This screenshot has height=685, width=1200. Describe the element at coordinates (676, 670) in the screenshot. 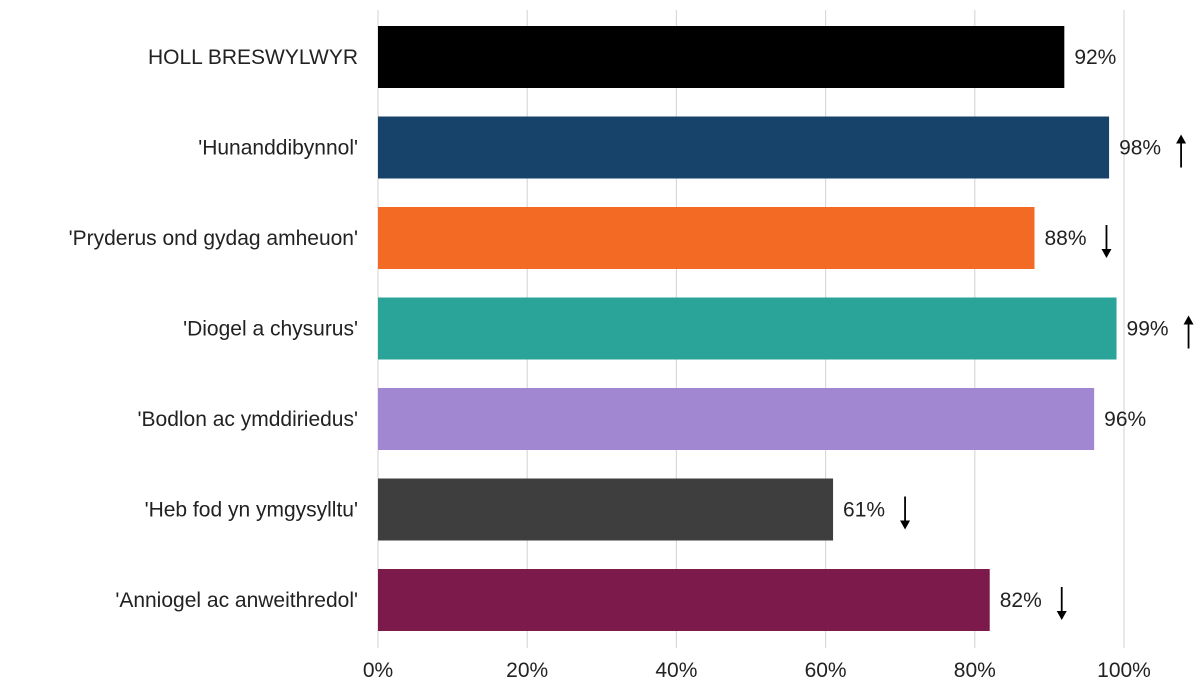

I see `x-tick-label: 40%` at that location.